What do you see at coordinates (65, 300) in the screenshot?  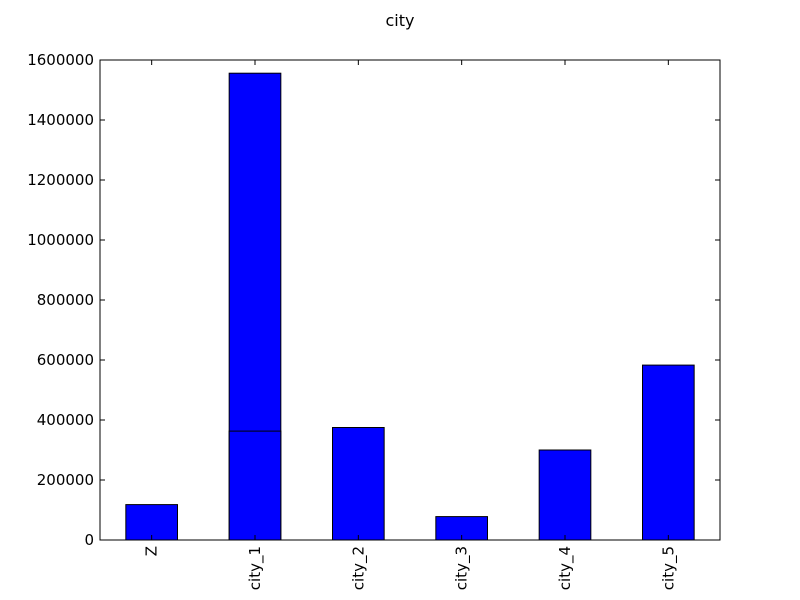 I see `y-tick-label: 800000` at bounding box center [65, 300].